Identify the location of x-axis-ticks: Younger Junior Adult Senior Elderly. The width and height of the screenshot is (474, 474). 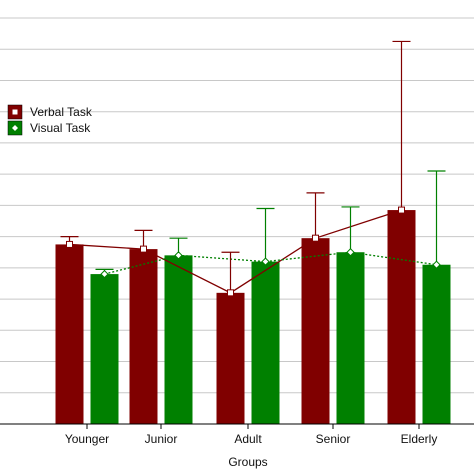
(251, 435).